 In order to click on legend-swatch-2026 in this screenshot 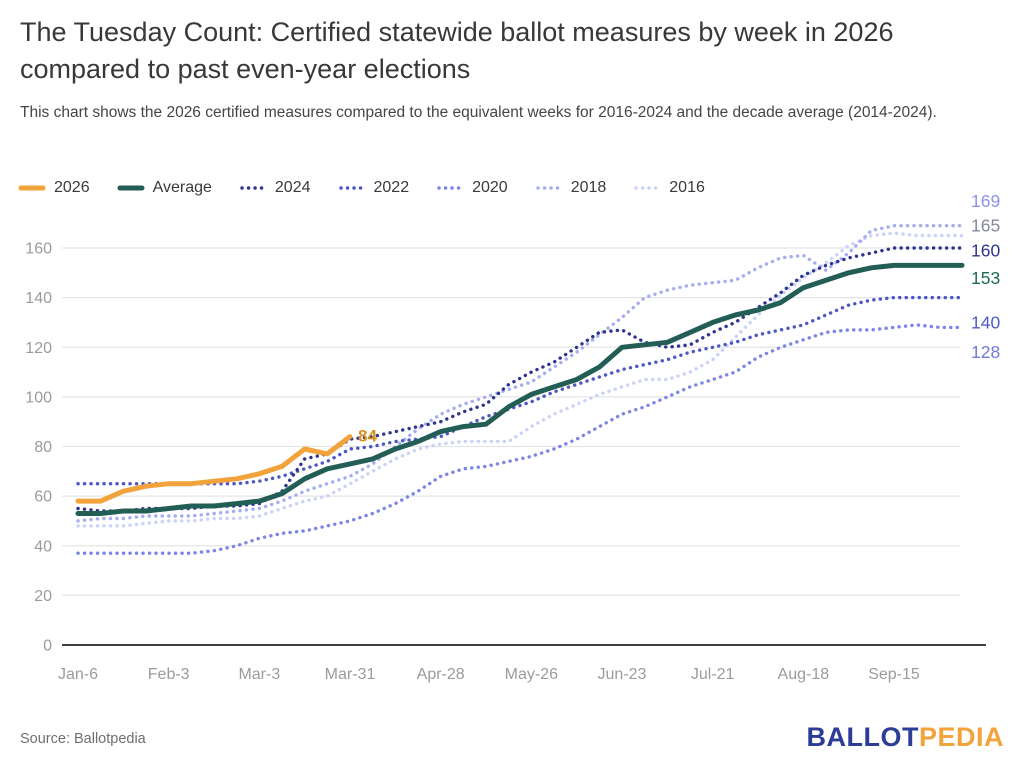, I will do `click(32, 188)`.